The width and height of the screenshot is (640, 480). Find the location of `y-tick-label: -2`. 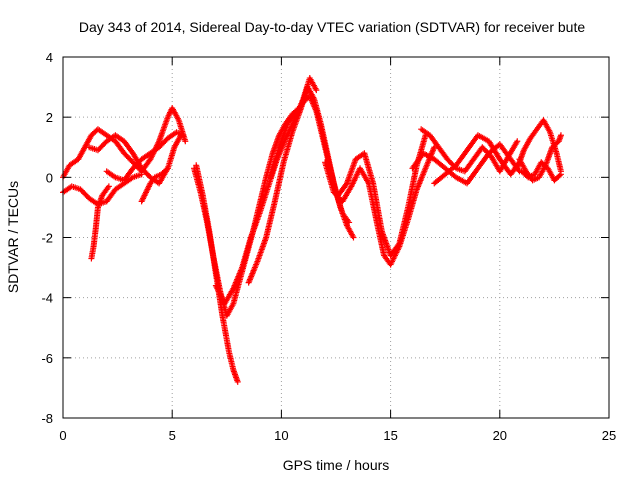

y-tick-label: -2 is located at coordinates (47, 238).